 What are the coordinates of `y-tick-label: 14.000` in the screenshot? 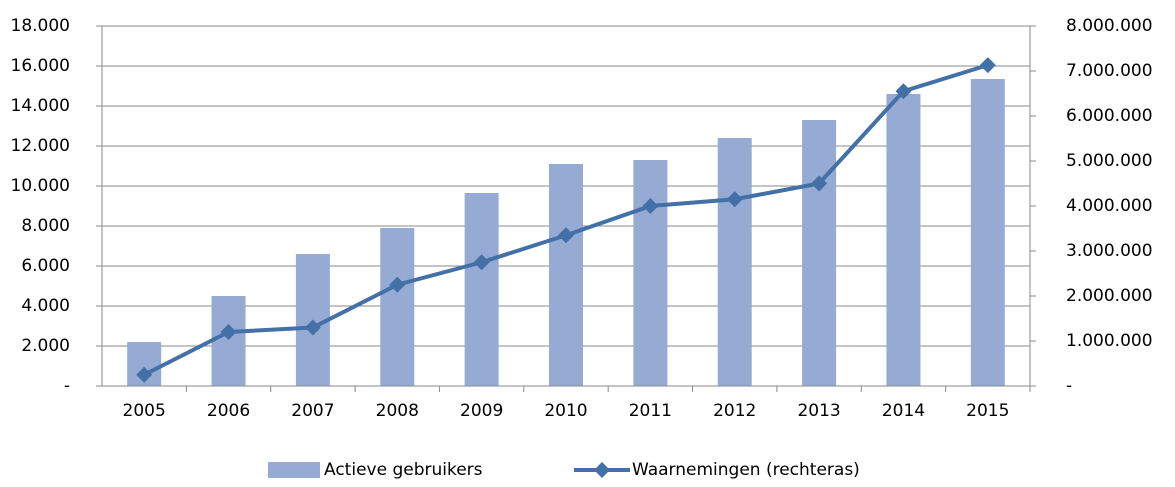 It's located at (40, 106).